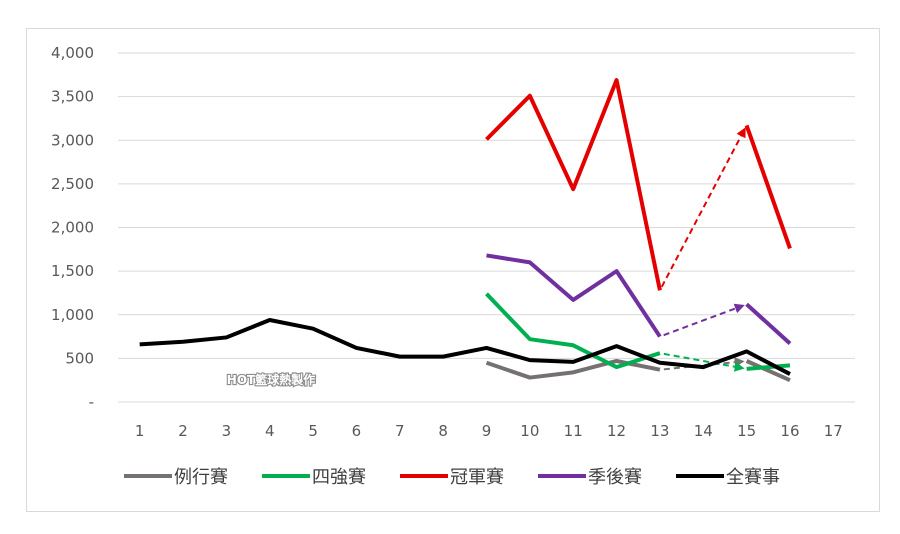 The width and height of the screenshot is (900, 534). What do you see at coordinates (72, 140) in the screenshot?
I see `y-tick-label: 3,000` at bounding box center [72, 140].